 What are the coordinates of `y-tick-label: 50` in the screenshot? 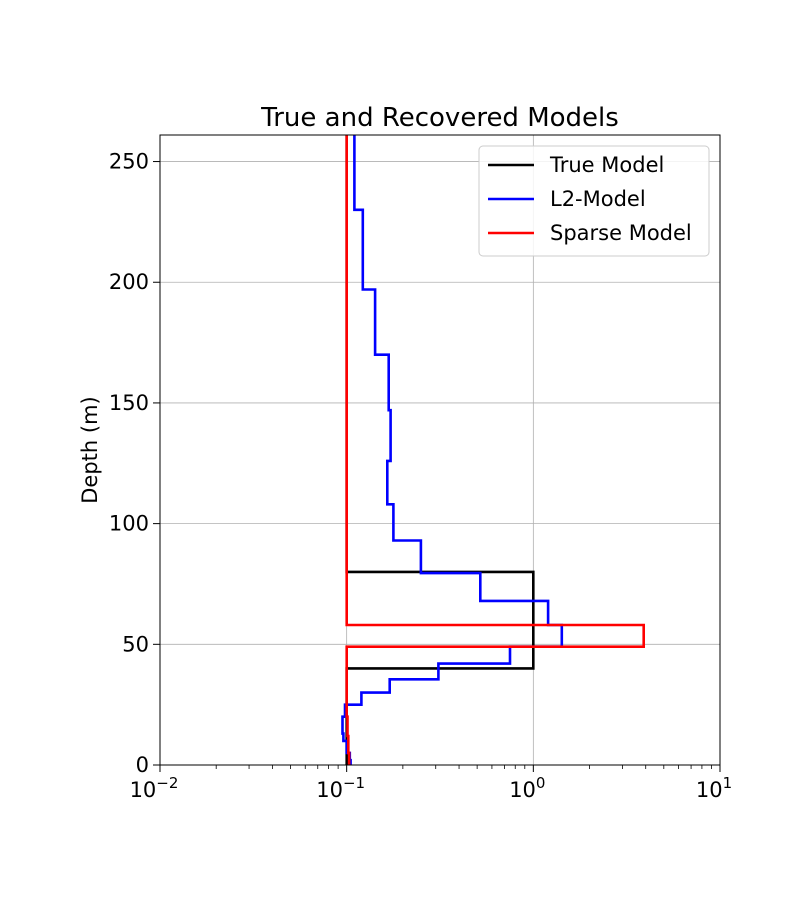 It's located at (135, 644).